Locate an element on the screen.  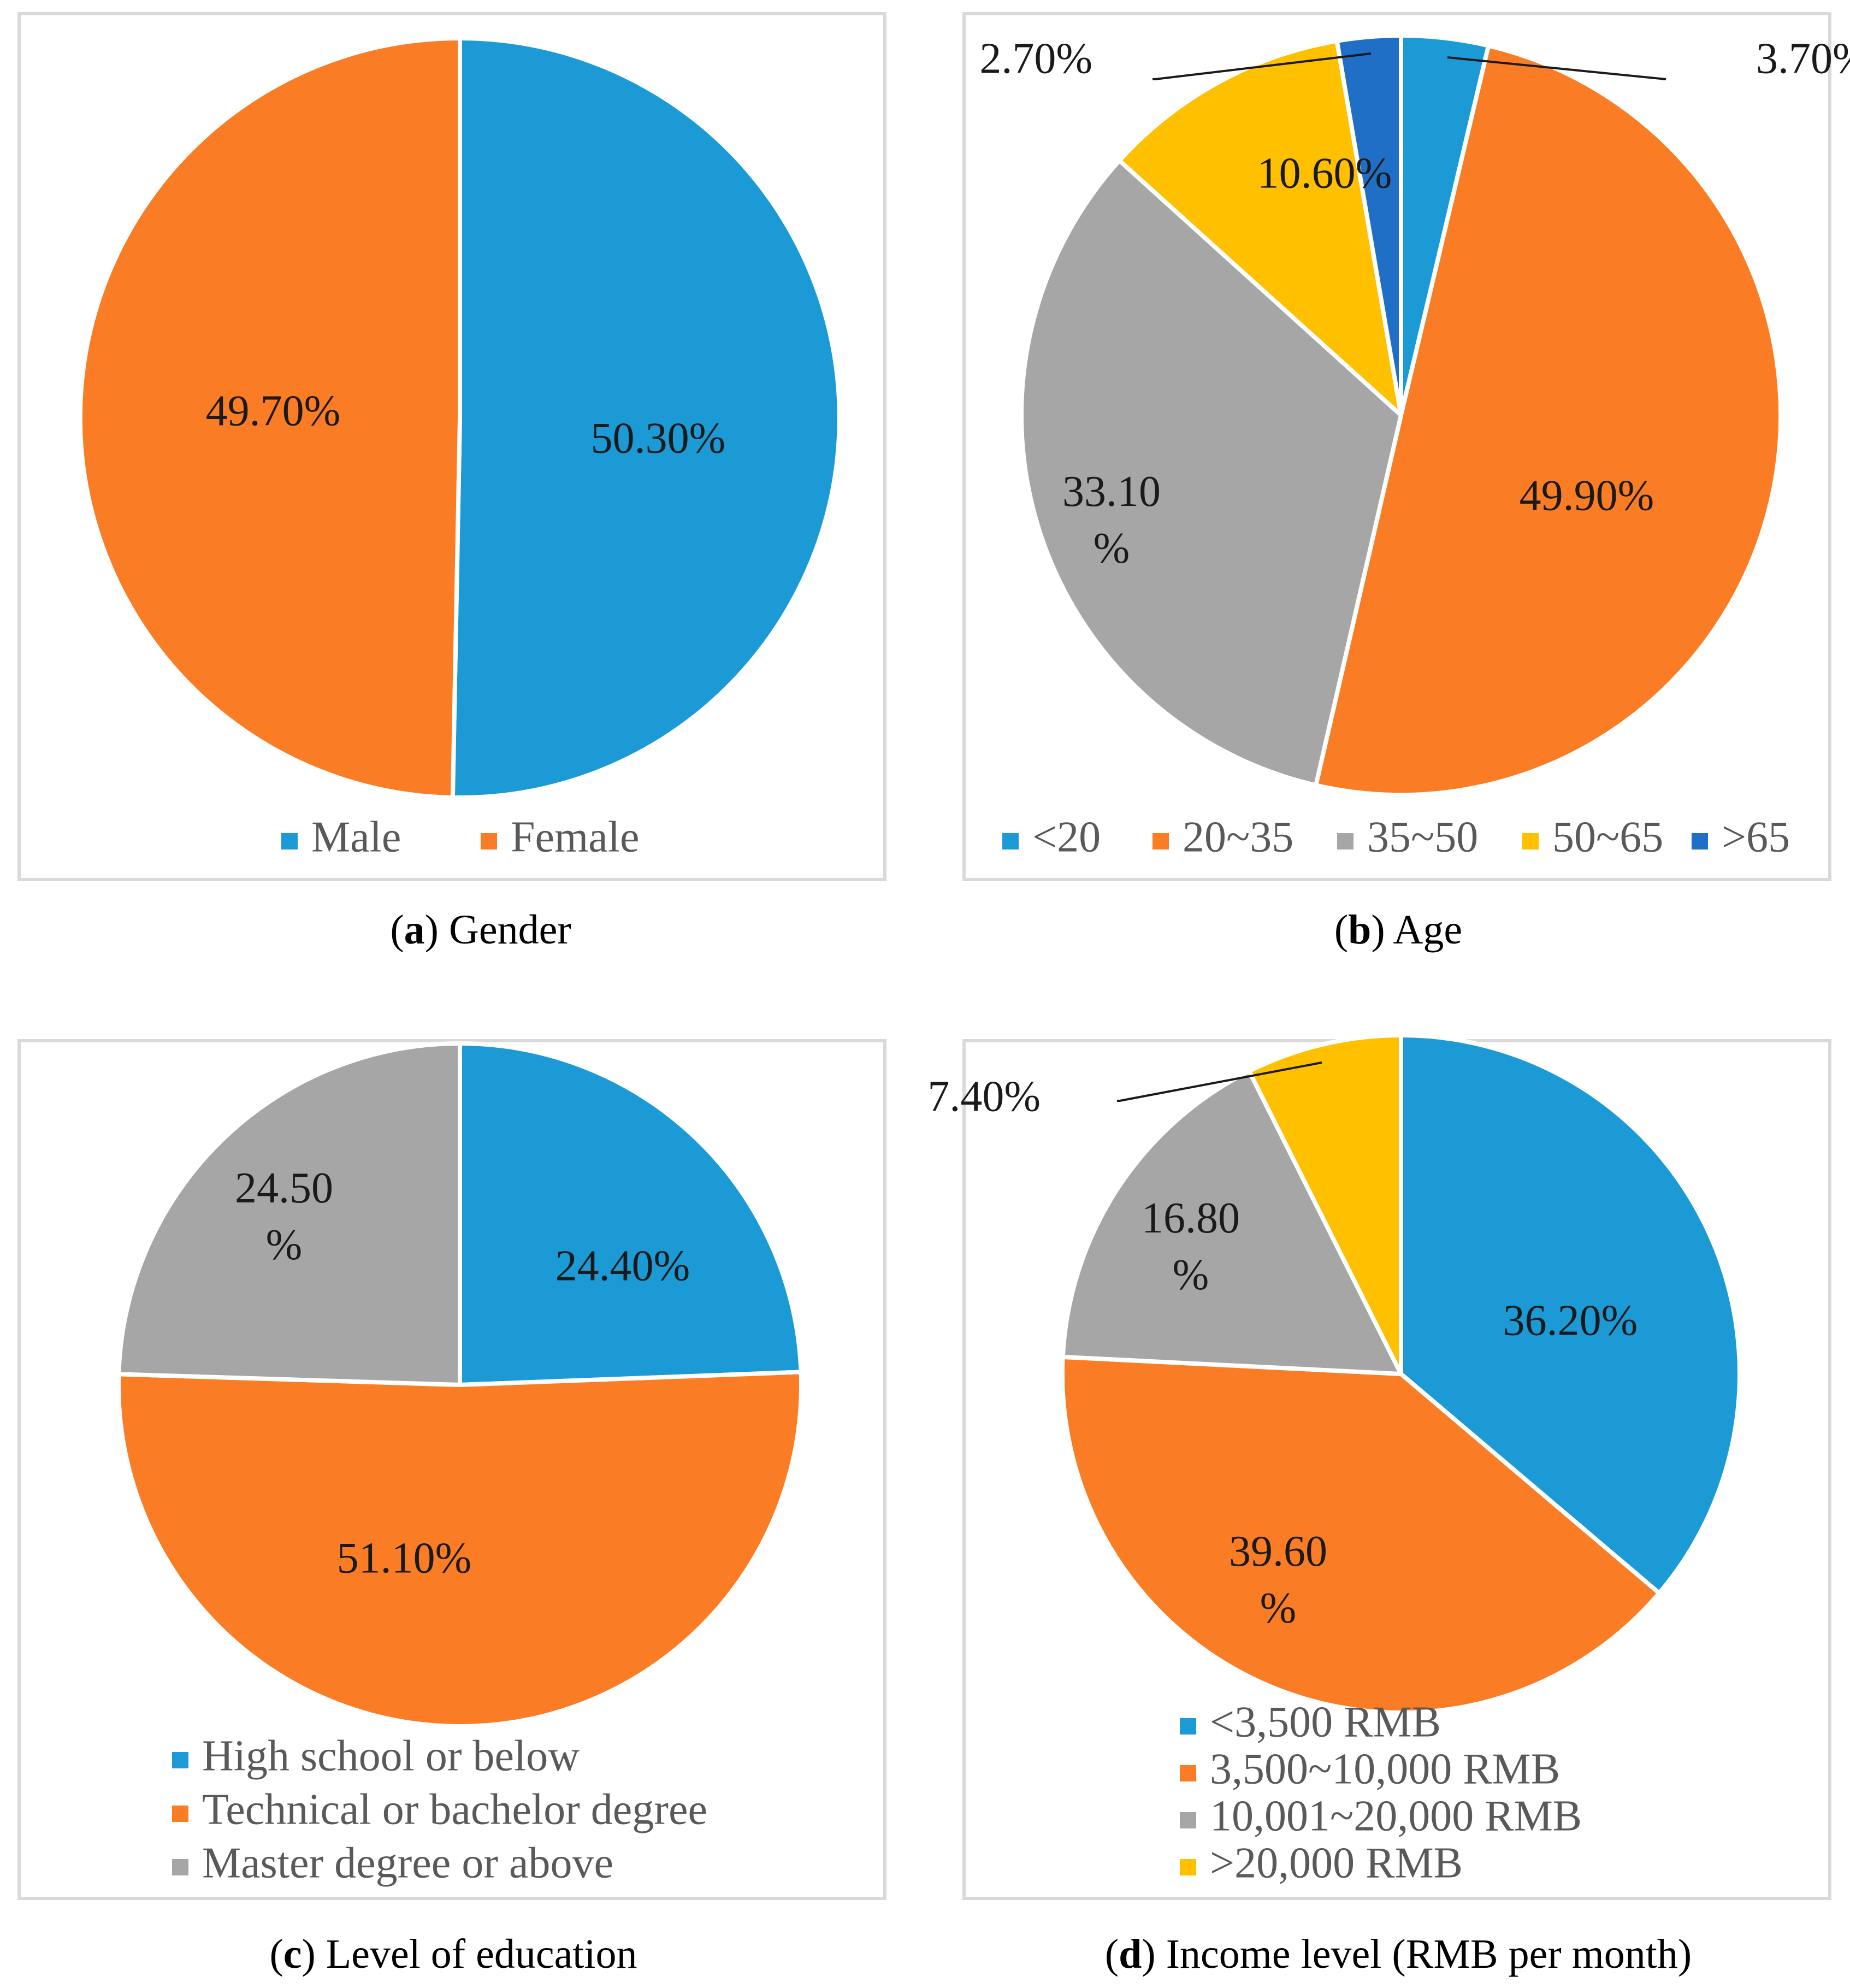
data-label-technical-or-bachelor-degree: 51.10% is located at coordinates (404, 1558).